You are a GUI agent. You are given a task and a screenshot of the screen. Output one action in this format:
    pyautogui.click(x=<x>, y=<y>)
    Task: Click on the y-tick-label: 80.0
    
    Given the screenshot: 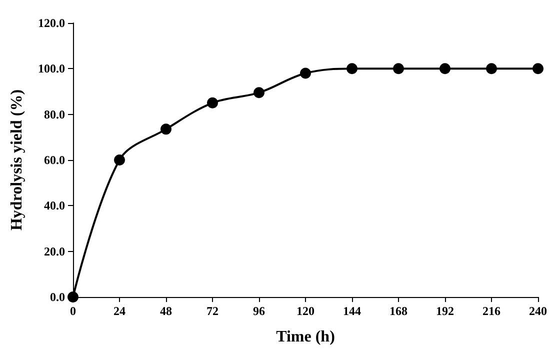 What is the action you would take?
    pyautogui.click(x=54, y=114)
    